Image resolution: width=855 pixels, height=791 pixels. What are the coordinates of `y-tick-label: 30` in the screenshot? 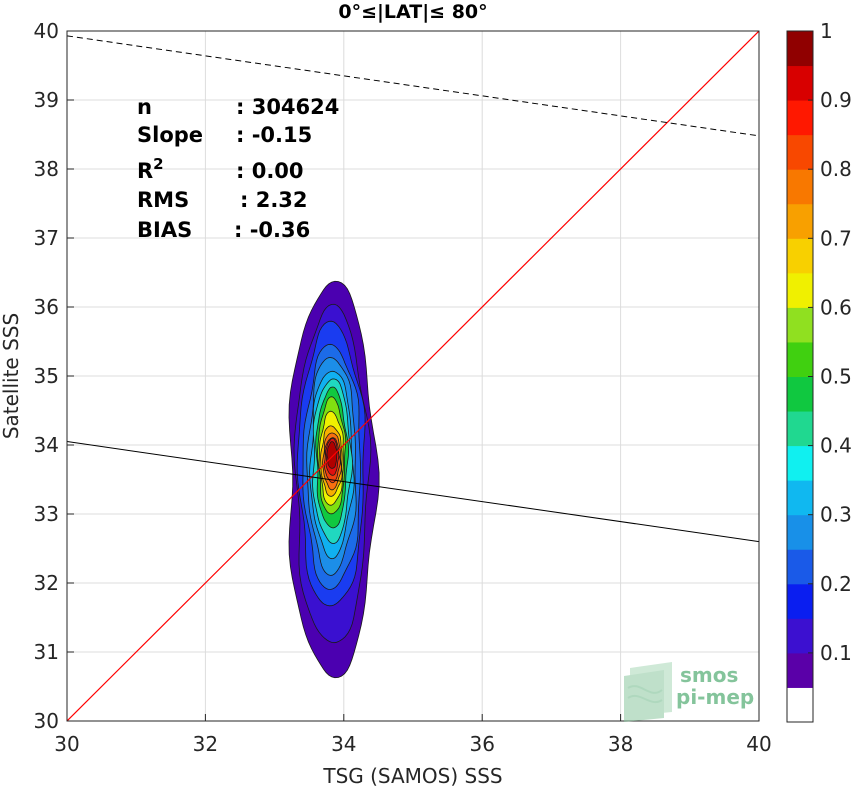 It's located at (46, 721).